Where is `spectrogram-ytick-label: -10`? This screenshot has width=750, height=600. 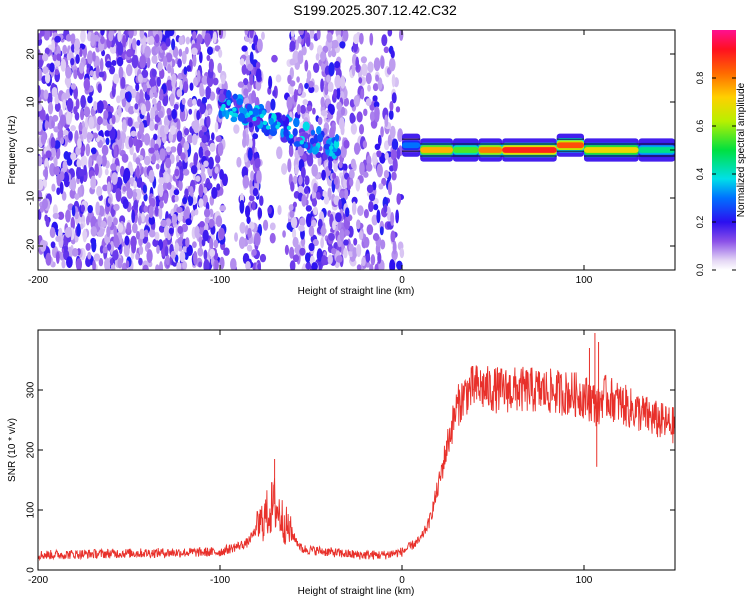 spectrogram-ytick-label: -10 is located at coordinates (31, 197).